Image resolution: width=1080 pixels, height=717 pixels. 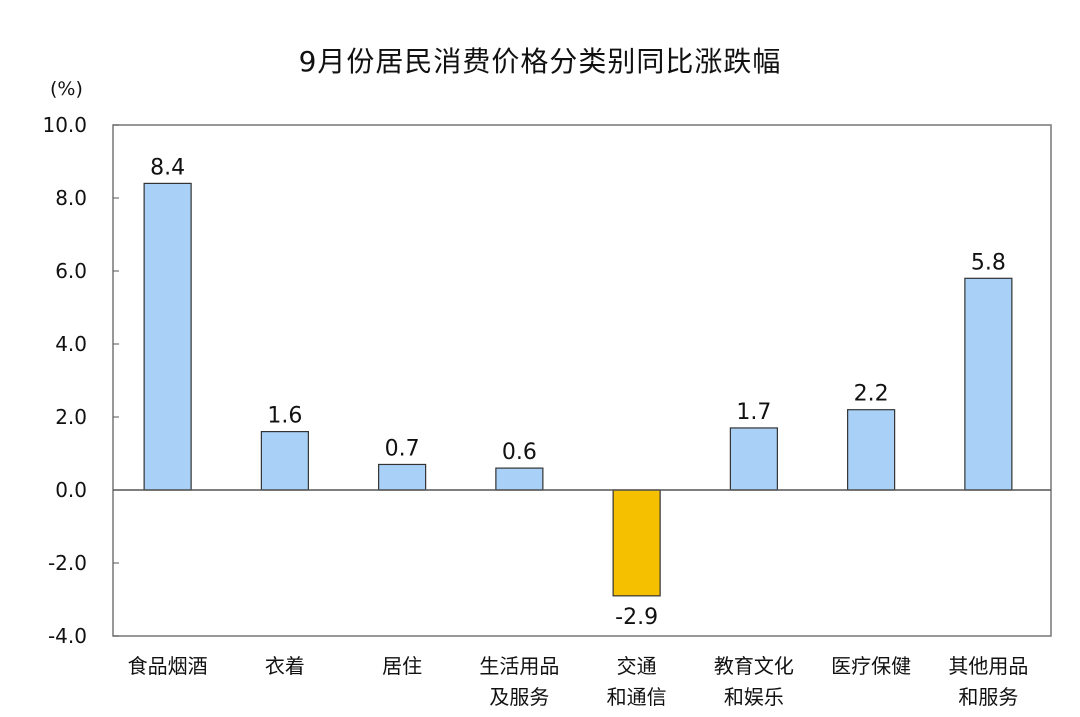 I want to click on y-tick-label: 10.0, so click(x=64, y=125).